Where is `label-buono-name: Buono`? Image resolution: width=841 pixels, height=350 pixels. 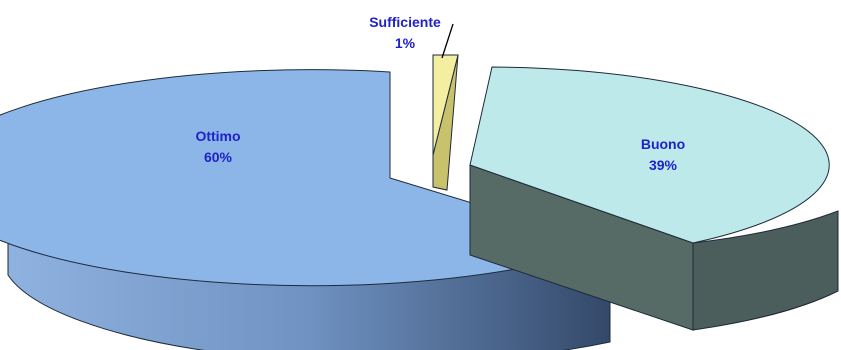 label-buono-name: Buono is located at coordinates (663, 144).